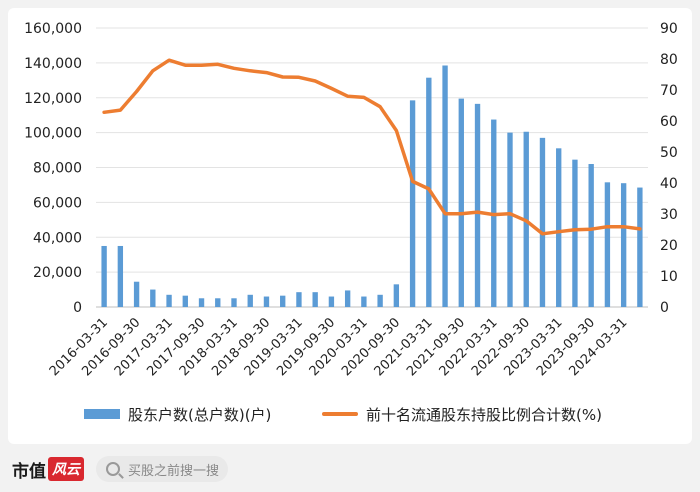  Describe the element at coordinates (57, 169) in the screenshot. I see `y-left-tick-label: 80,000` at that location.